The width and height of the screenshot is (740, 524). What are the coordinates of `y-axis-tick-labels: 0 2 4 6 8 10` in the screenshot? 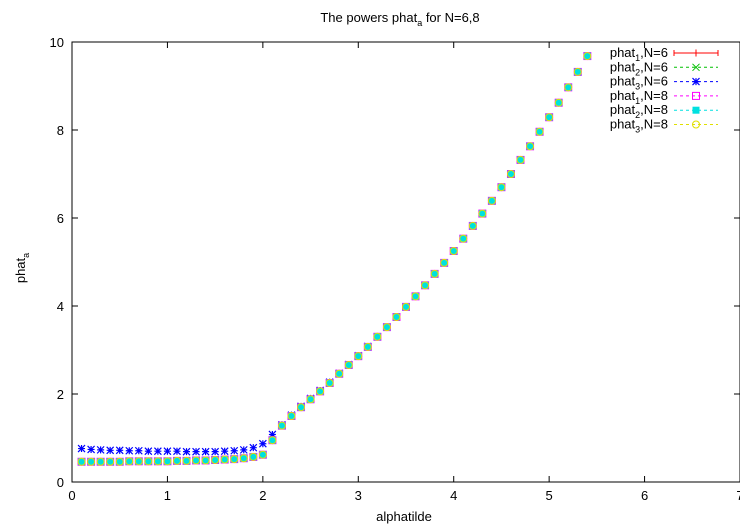 It's located at (57, 262).